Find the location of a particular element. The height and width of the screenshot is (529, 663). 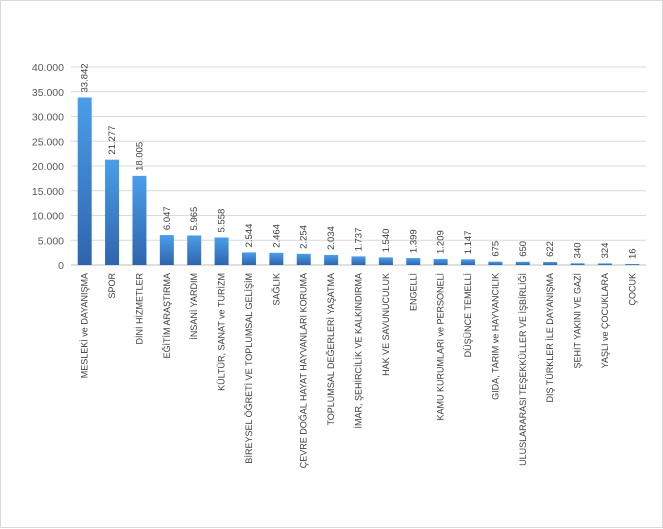

category-label: ENGELLİ is located at coordinates (413, 292).